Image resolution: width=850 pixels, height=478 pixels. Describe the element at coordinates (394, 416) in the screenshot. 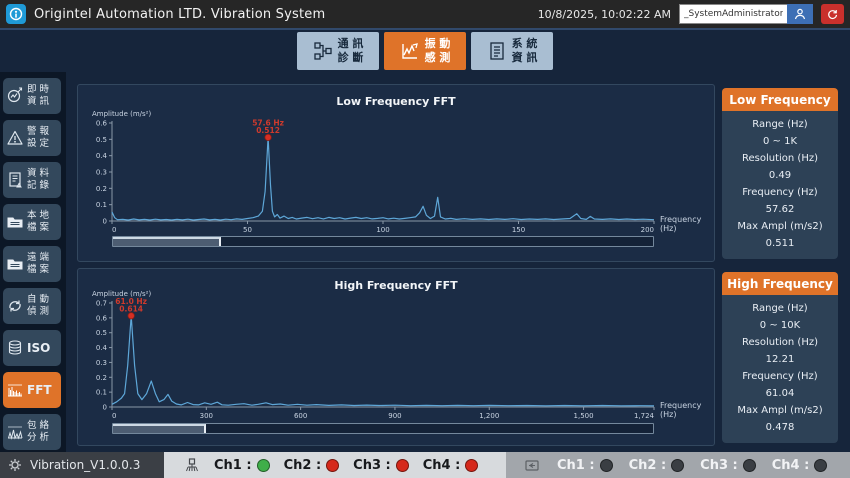

I see `svg-text: 900` at that location.